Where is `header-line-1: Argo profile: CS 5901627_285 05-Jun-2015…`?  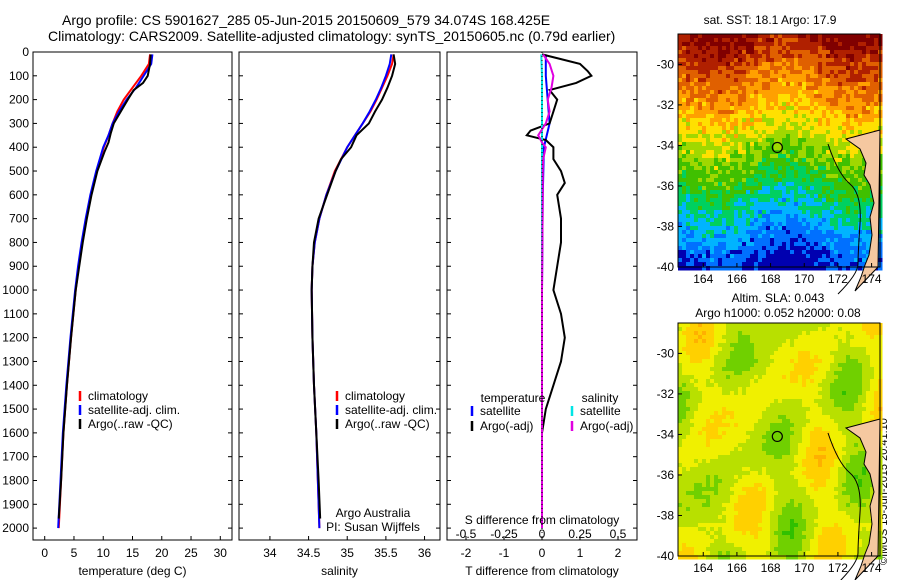 header-line-1: Argo profile: CS 5901627_285 05-Jun-2015… is located at coordinates (306, 20).